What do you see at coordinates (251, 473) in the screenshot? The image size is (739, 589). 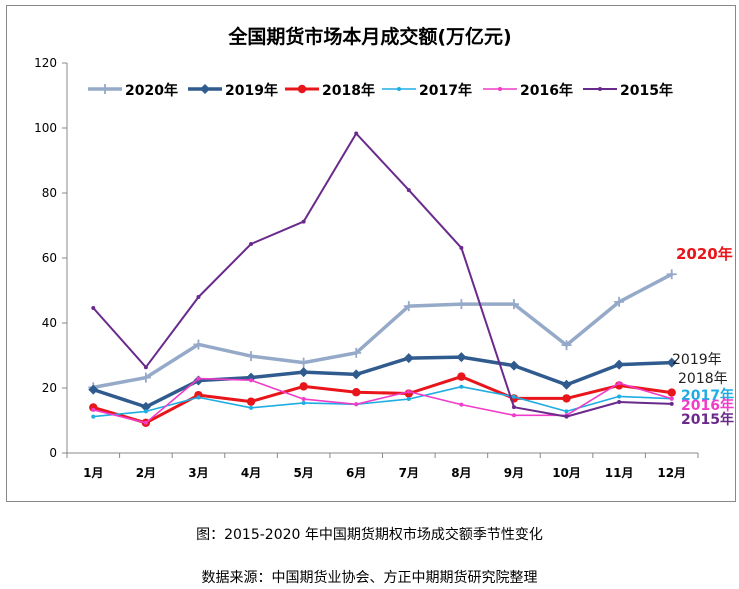 I see `x-tick-label: 4月` at bounding box center [251, 473].